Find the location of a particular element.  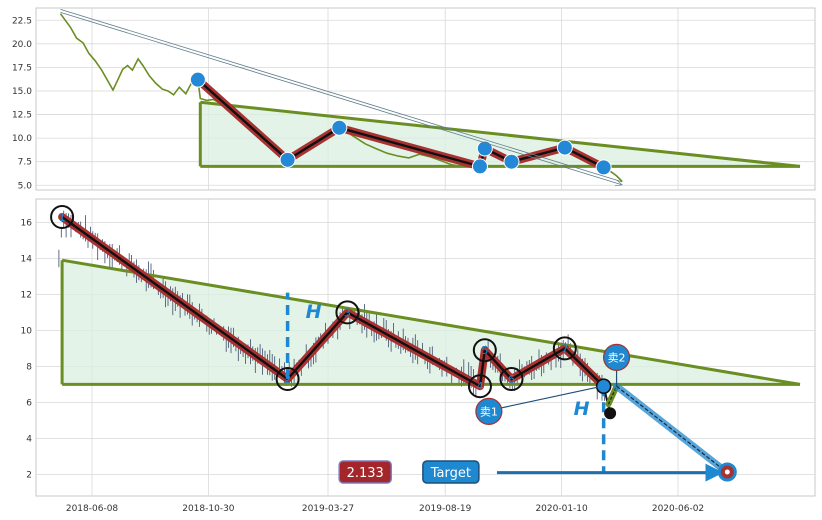

target-value-badge: 2.133 is located at coordinates (365, 472).